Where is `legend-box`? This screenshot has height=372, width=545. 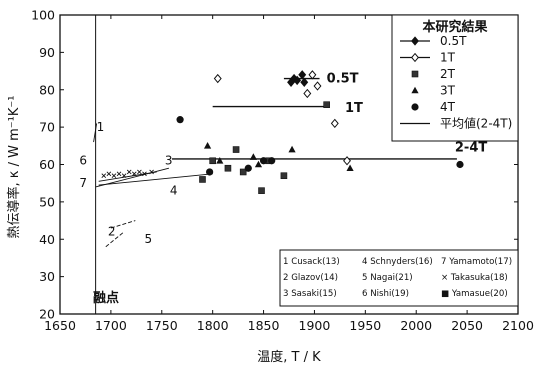
legend-box is located at coordinates (455, 78).